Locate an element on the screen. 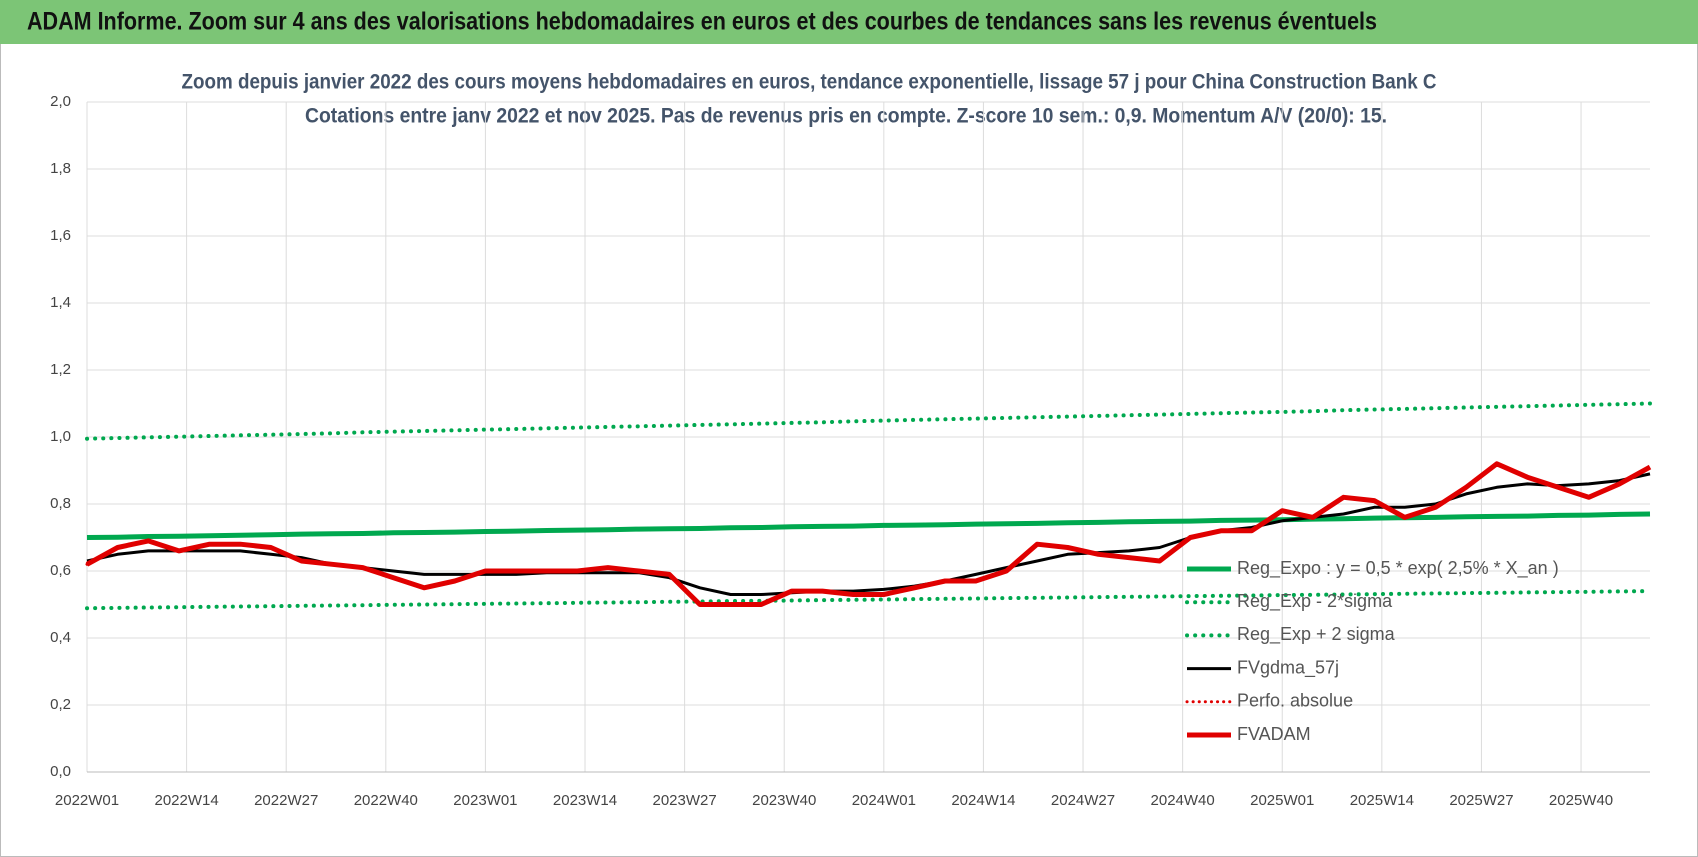 Image resolution: width=1698 pixels, height=857 pixels. y-tick-label: 1,0 is located at coordinates (60, 436).